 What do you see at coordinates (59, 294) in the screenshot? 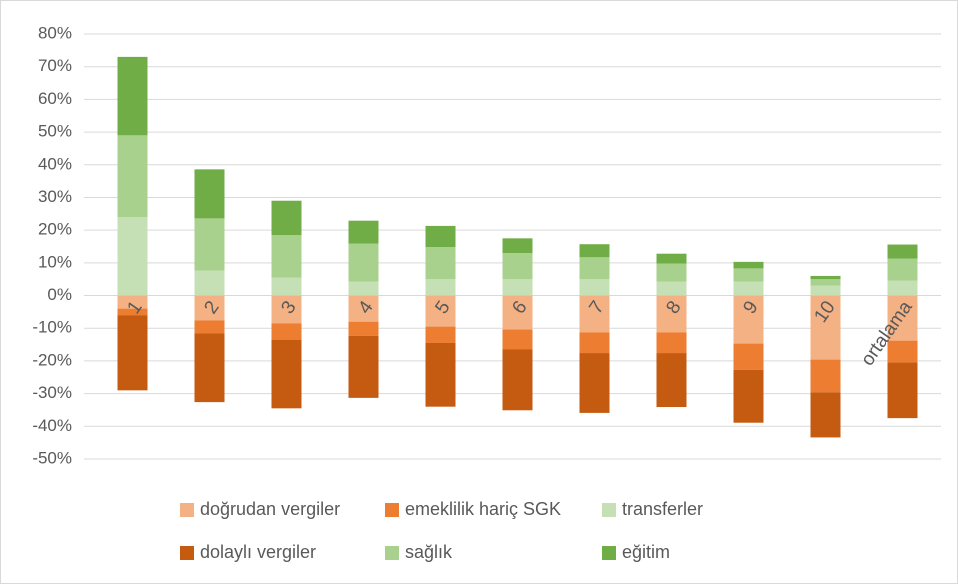
I see `y-tick-label: 0%` at bounding box center [59, 294].